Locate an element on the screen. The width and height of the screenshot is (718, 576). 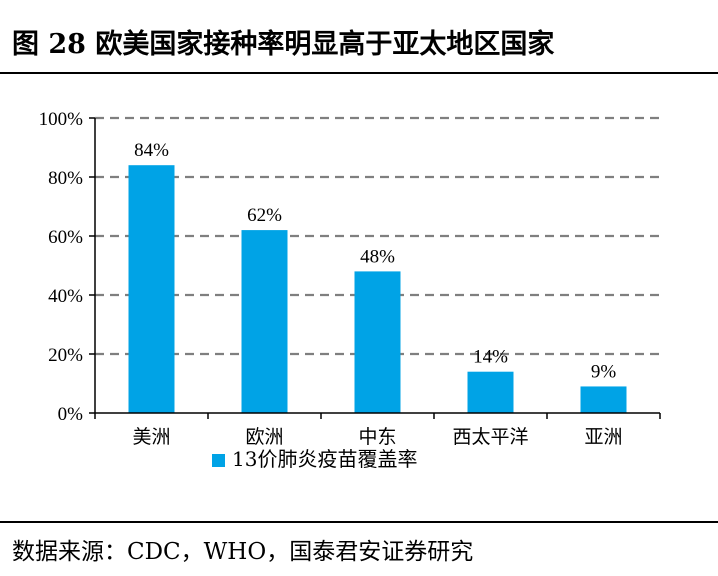
x-category-label: 亚洲 is located at coordinates (603, 437).